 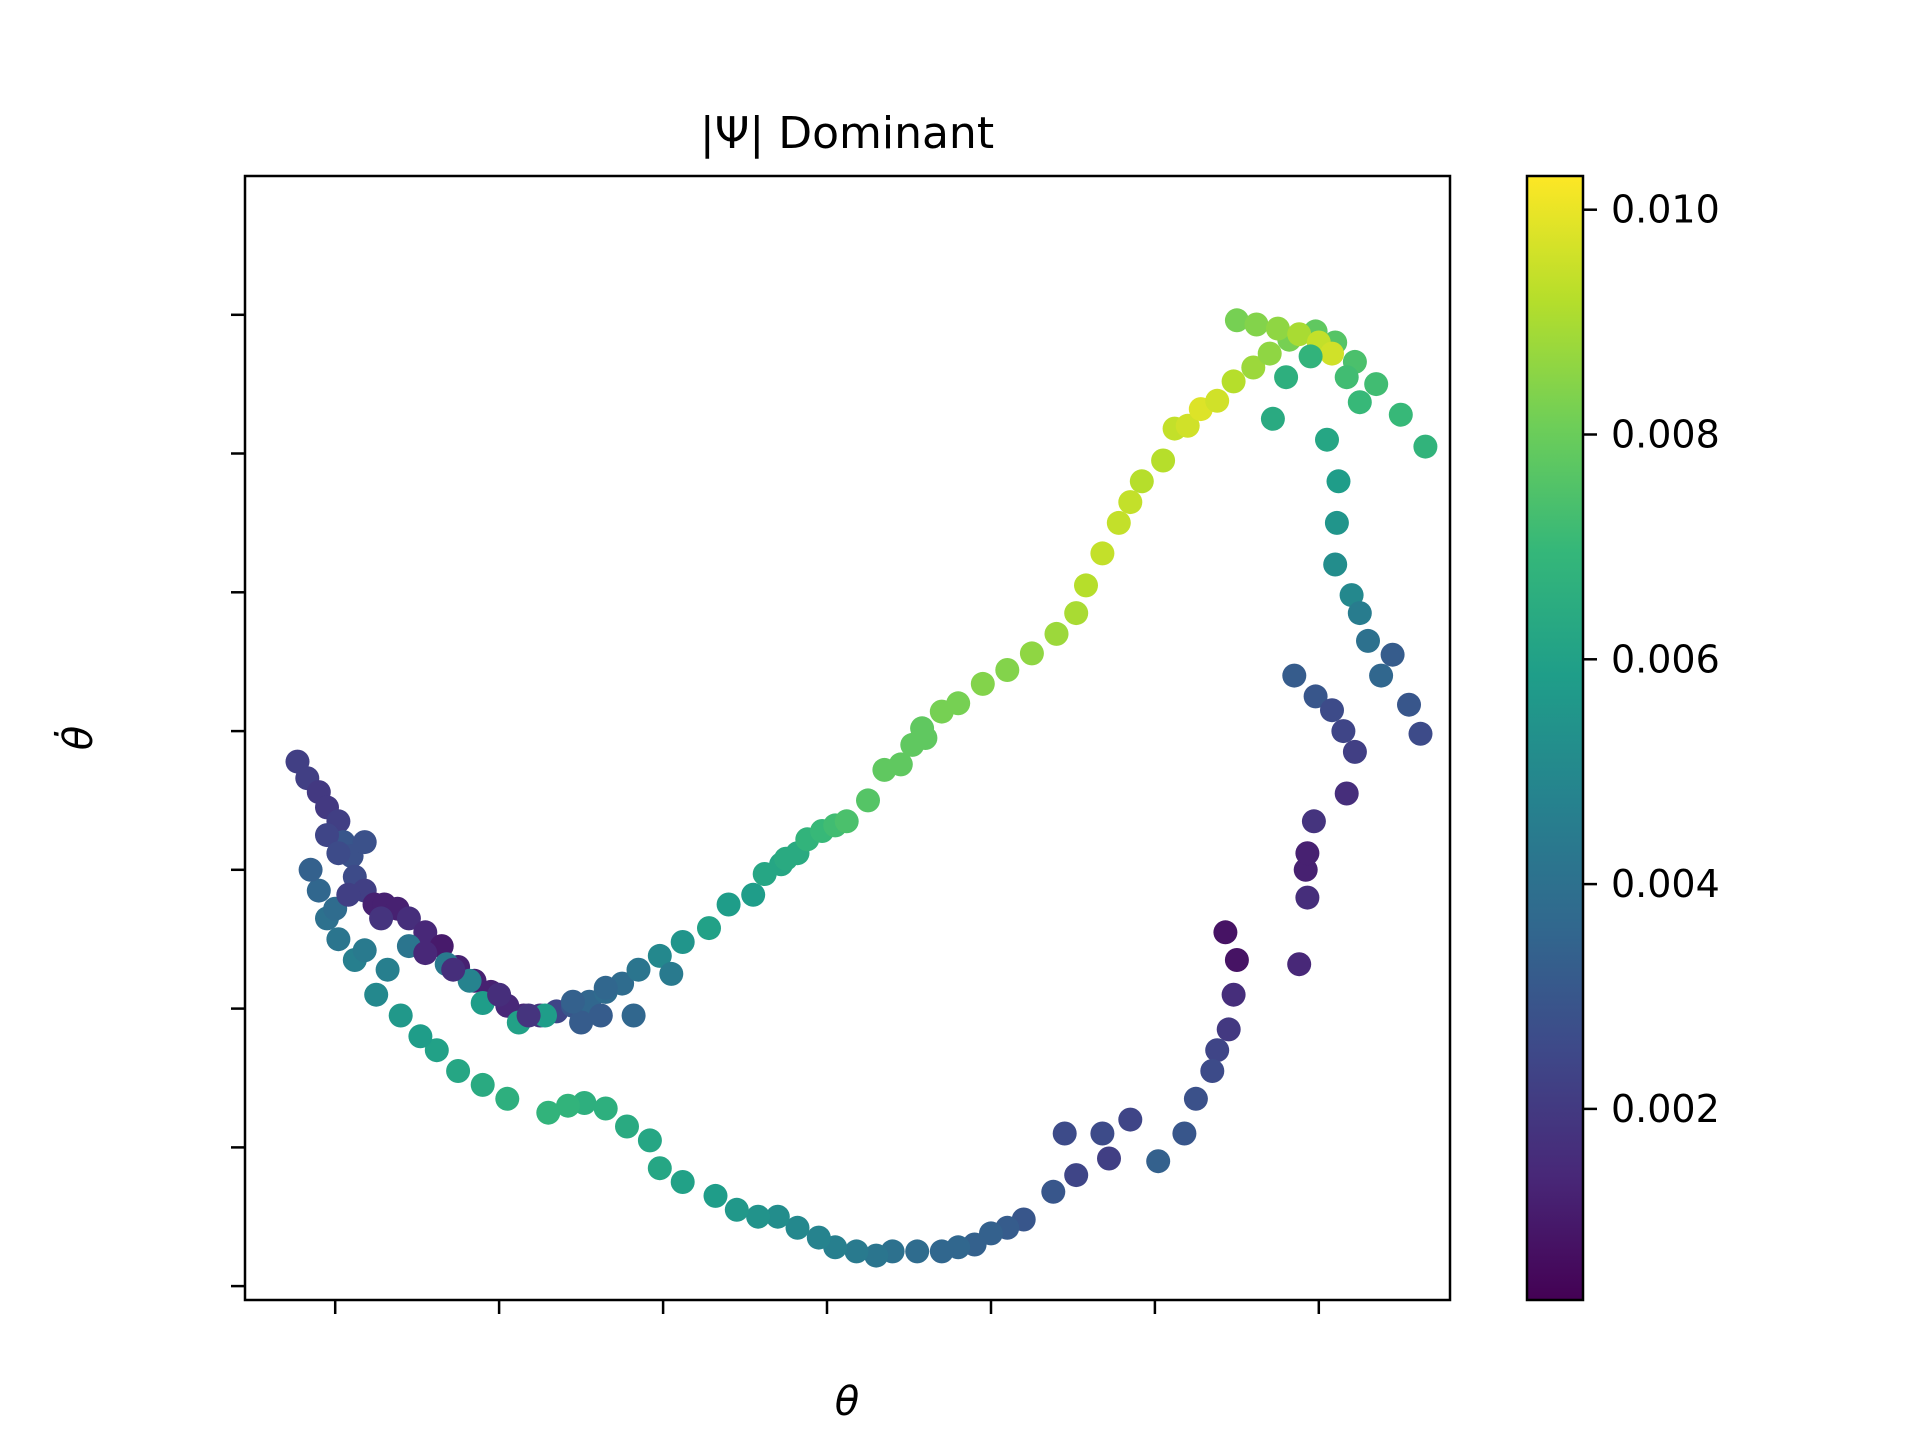 What do you see at coordinates (847, 133) in the screenshot?
I see `chart-title: |Ψ| Dominant` at bounding box center [847, 133].